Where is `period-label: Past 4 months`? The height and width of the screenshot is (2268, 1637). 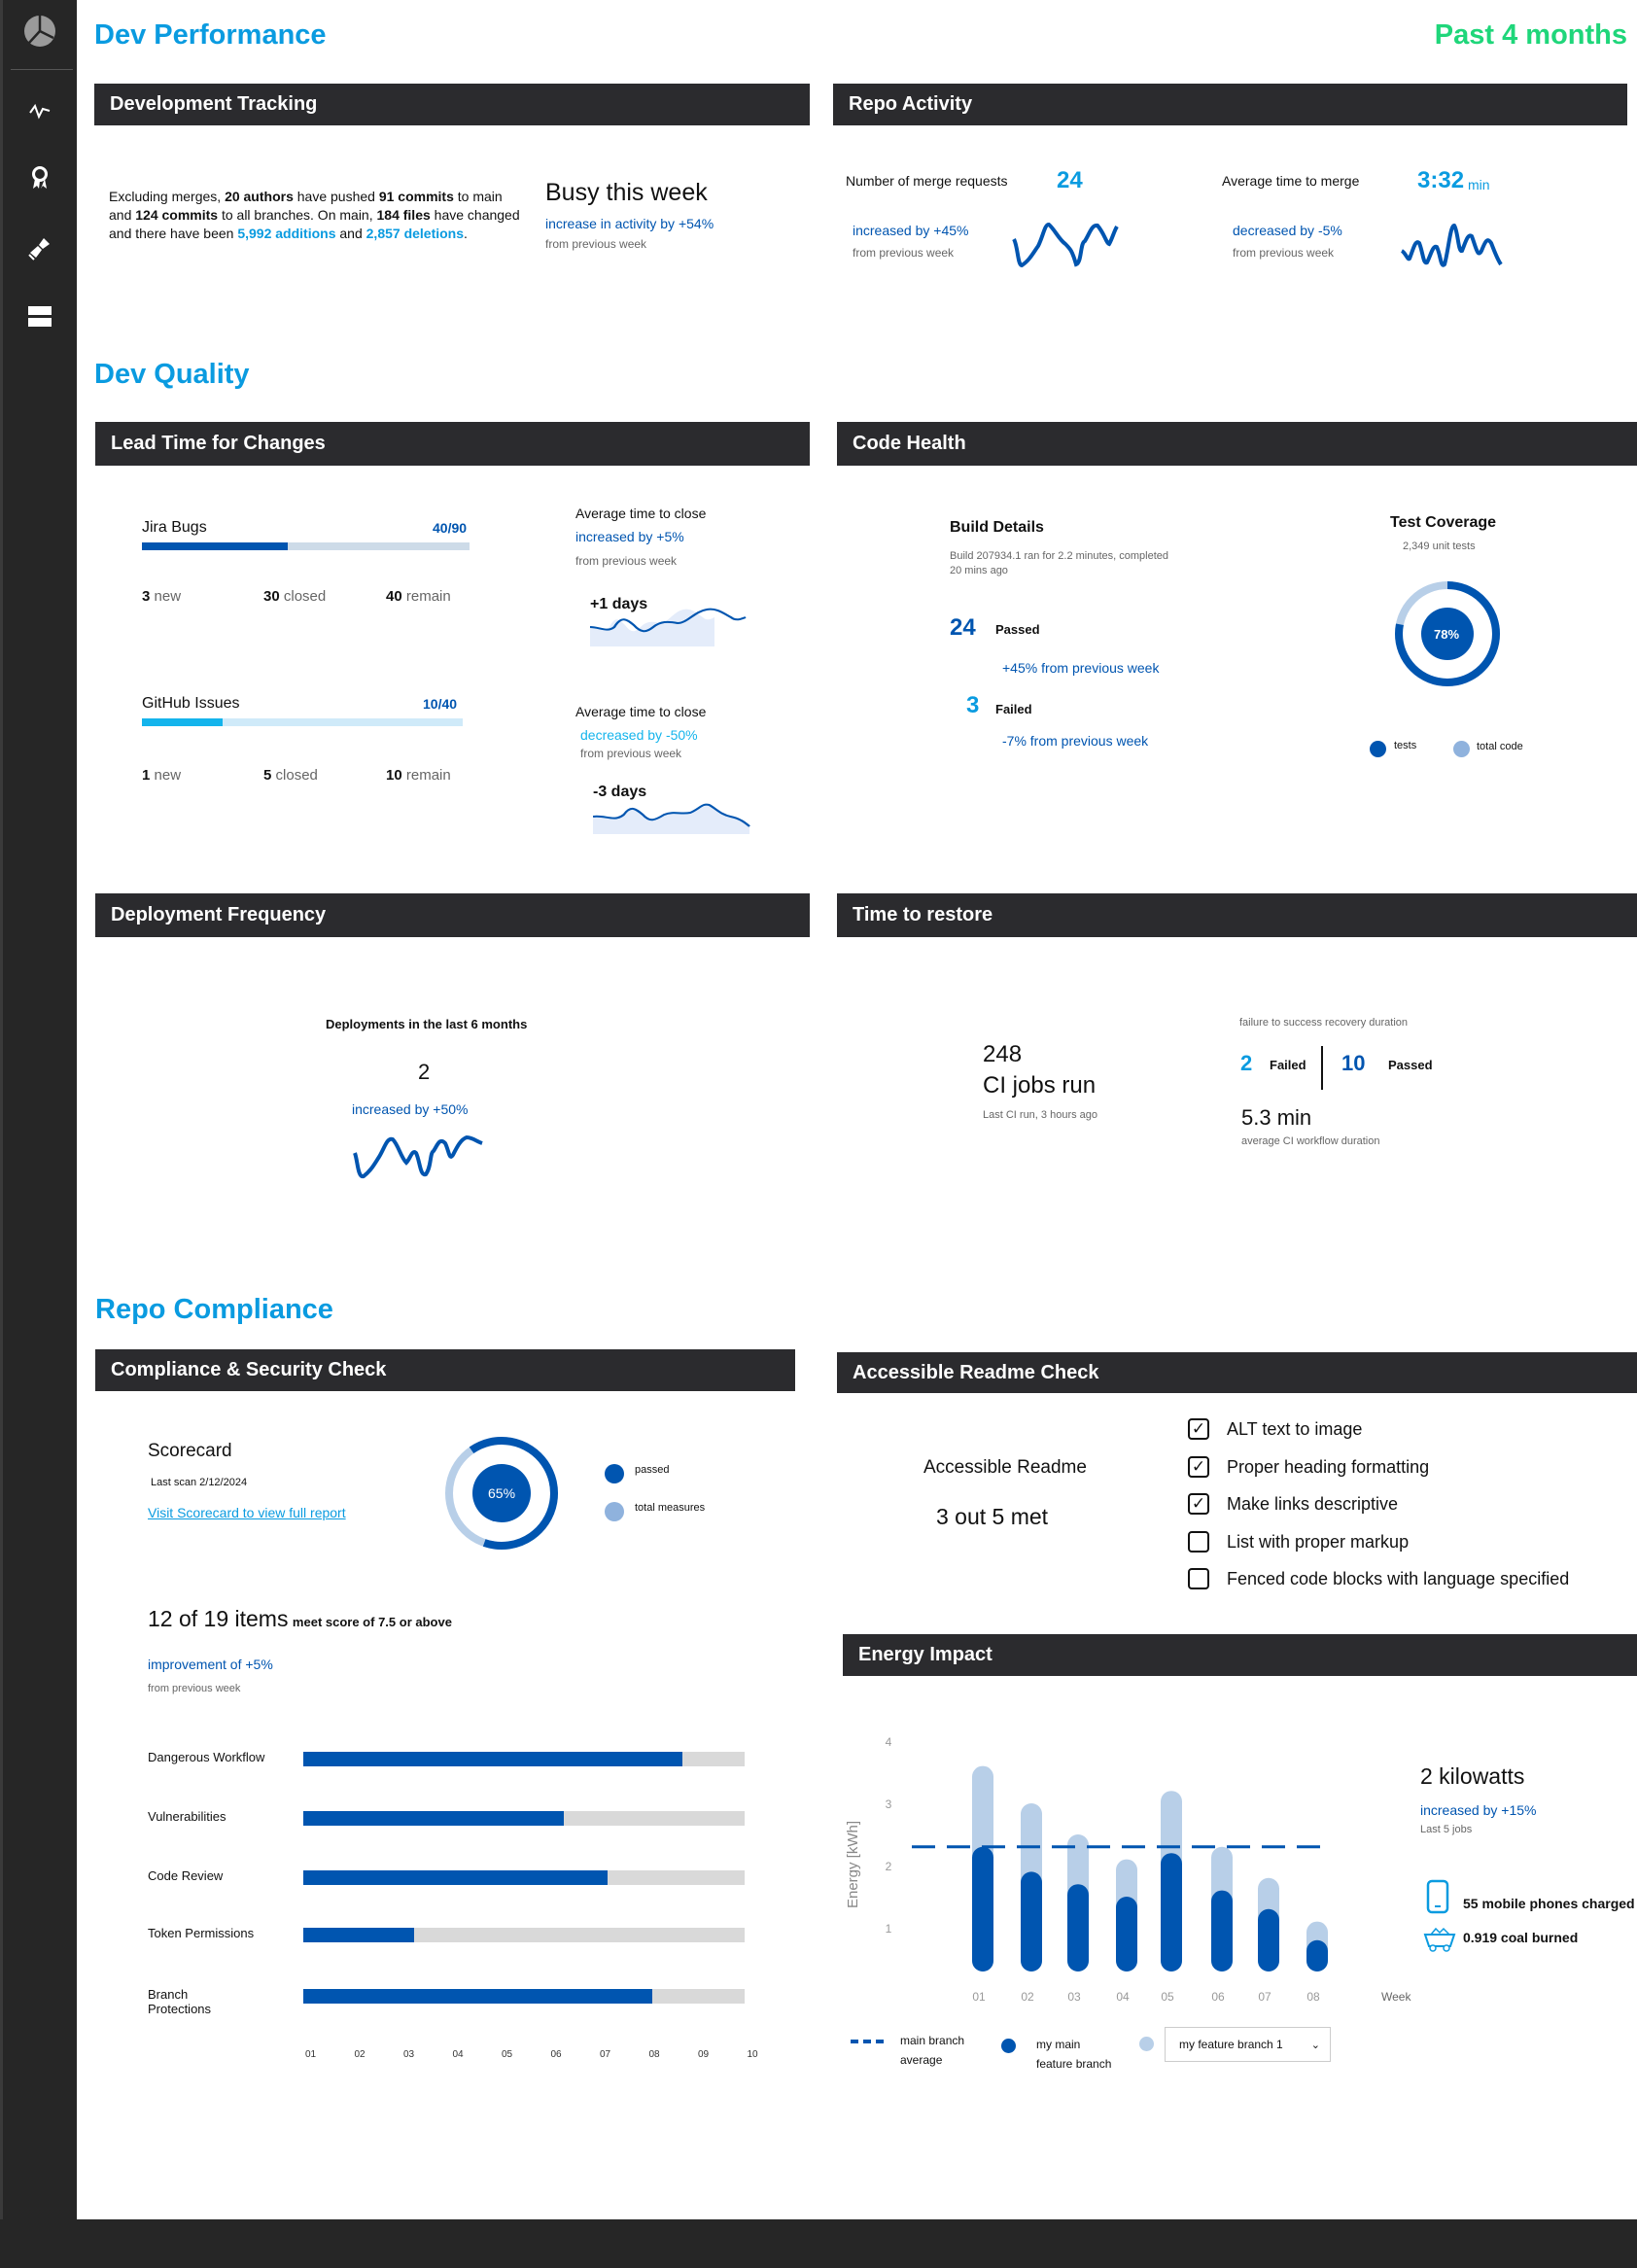
period-label: Past 4 months is located at coordinates (1530, 35).